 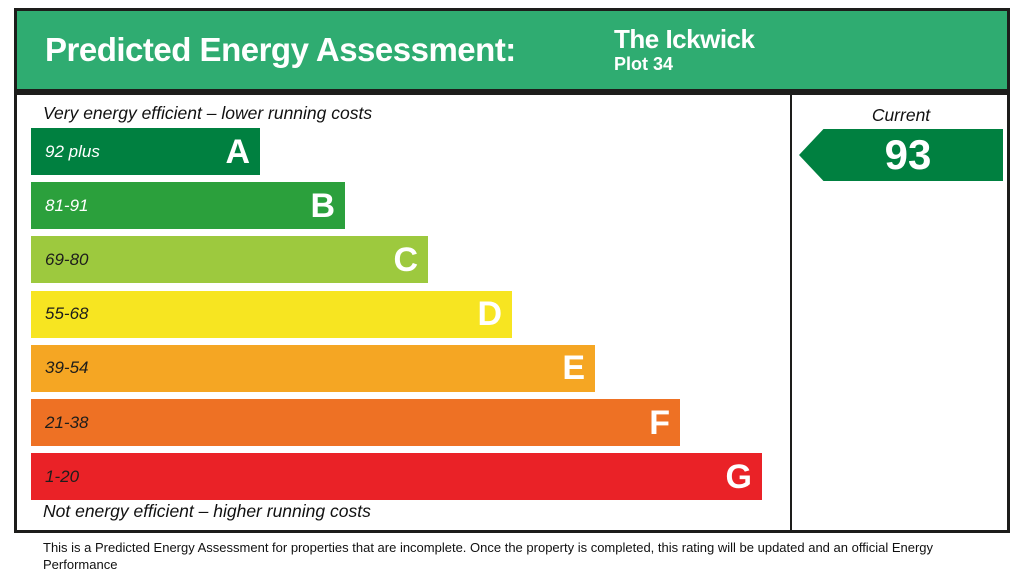 What do you see at coordinates (573, 368) in the screenshot?
I see `band-letter: E` at bounding box center [573, 368].